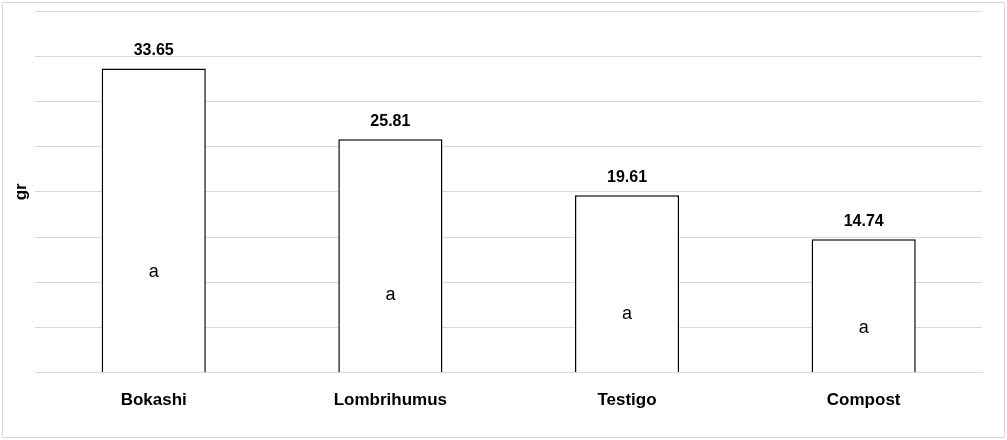 The width and height of the screenshot is (1007, 440). Describe the element at coordinates (390, 120) in the screenshot. I see `data-label: 25.81` at that location.